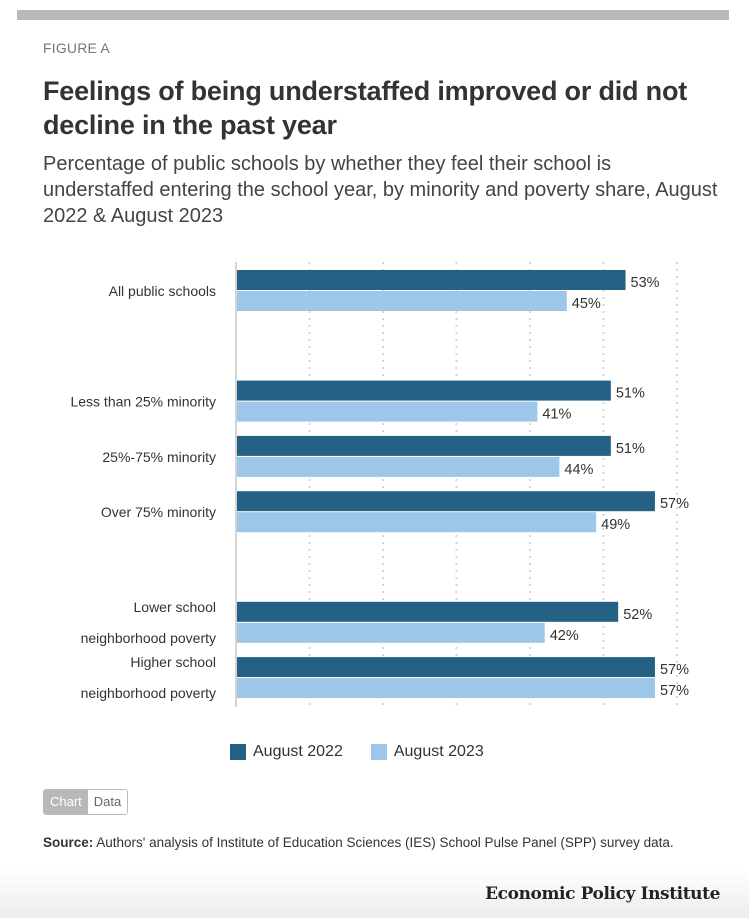  What do you see at coordinates (586, 304) in the screenshot?
I see `data-label: 45%` at bounding box center [586, 304].